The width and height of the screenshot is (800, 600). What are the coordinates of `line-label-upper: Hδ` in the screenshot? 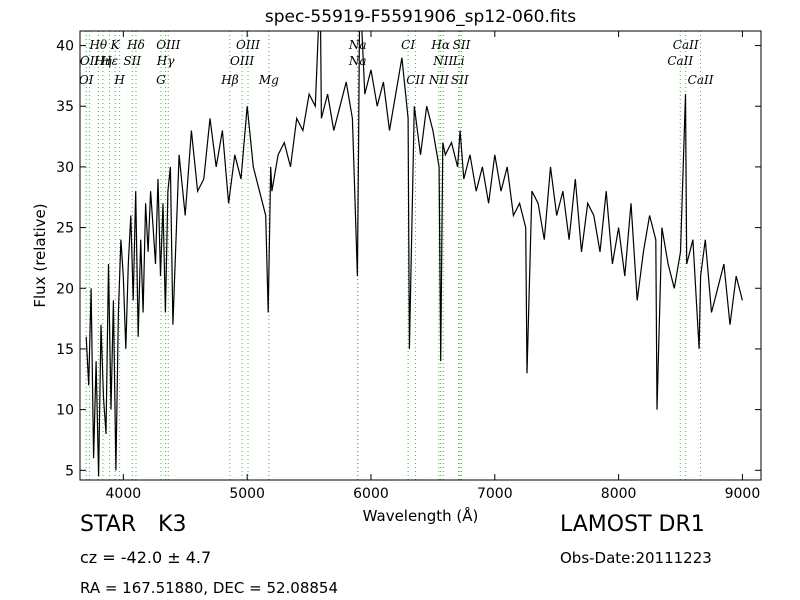 It's located at (135, 45).